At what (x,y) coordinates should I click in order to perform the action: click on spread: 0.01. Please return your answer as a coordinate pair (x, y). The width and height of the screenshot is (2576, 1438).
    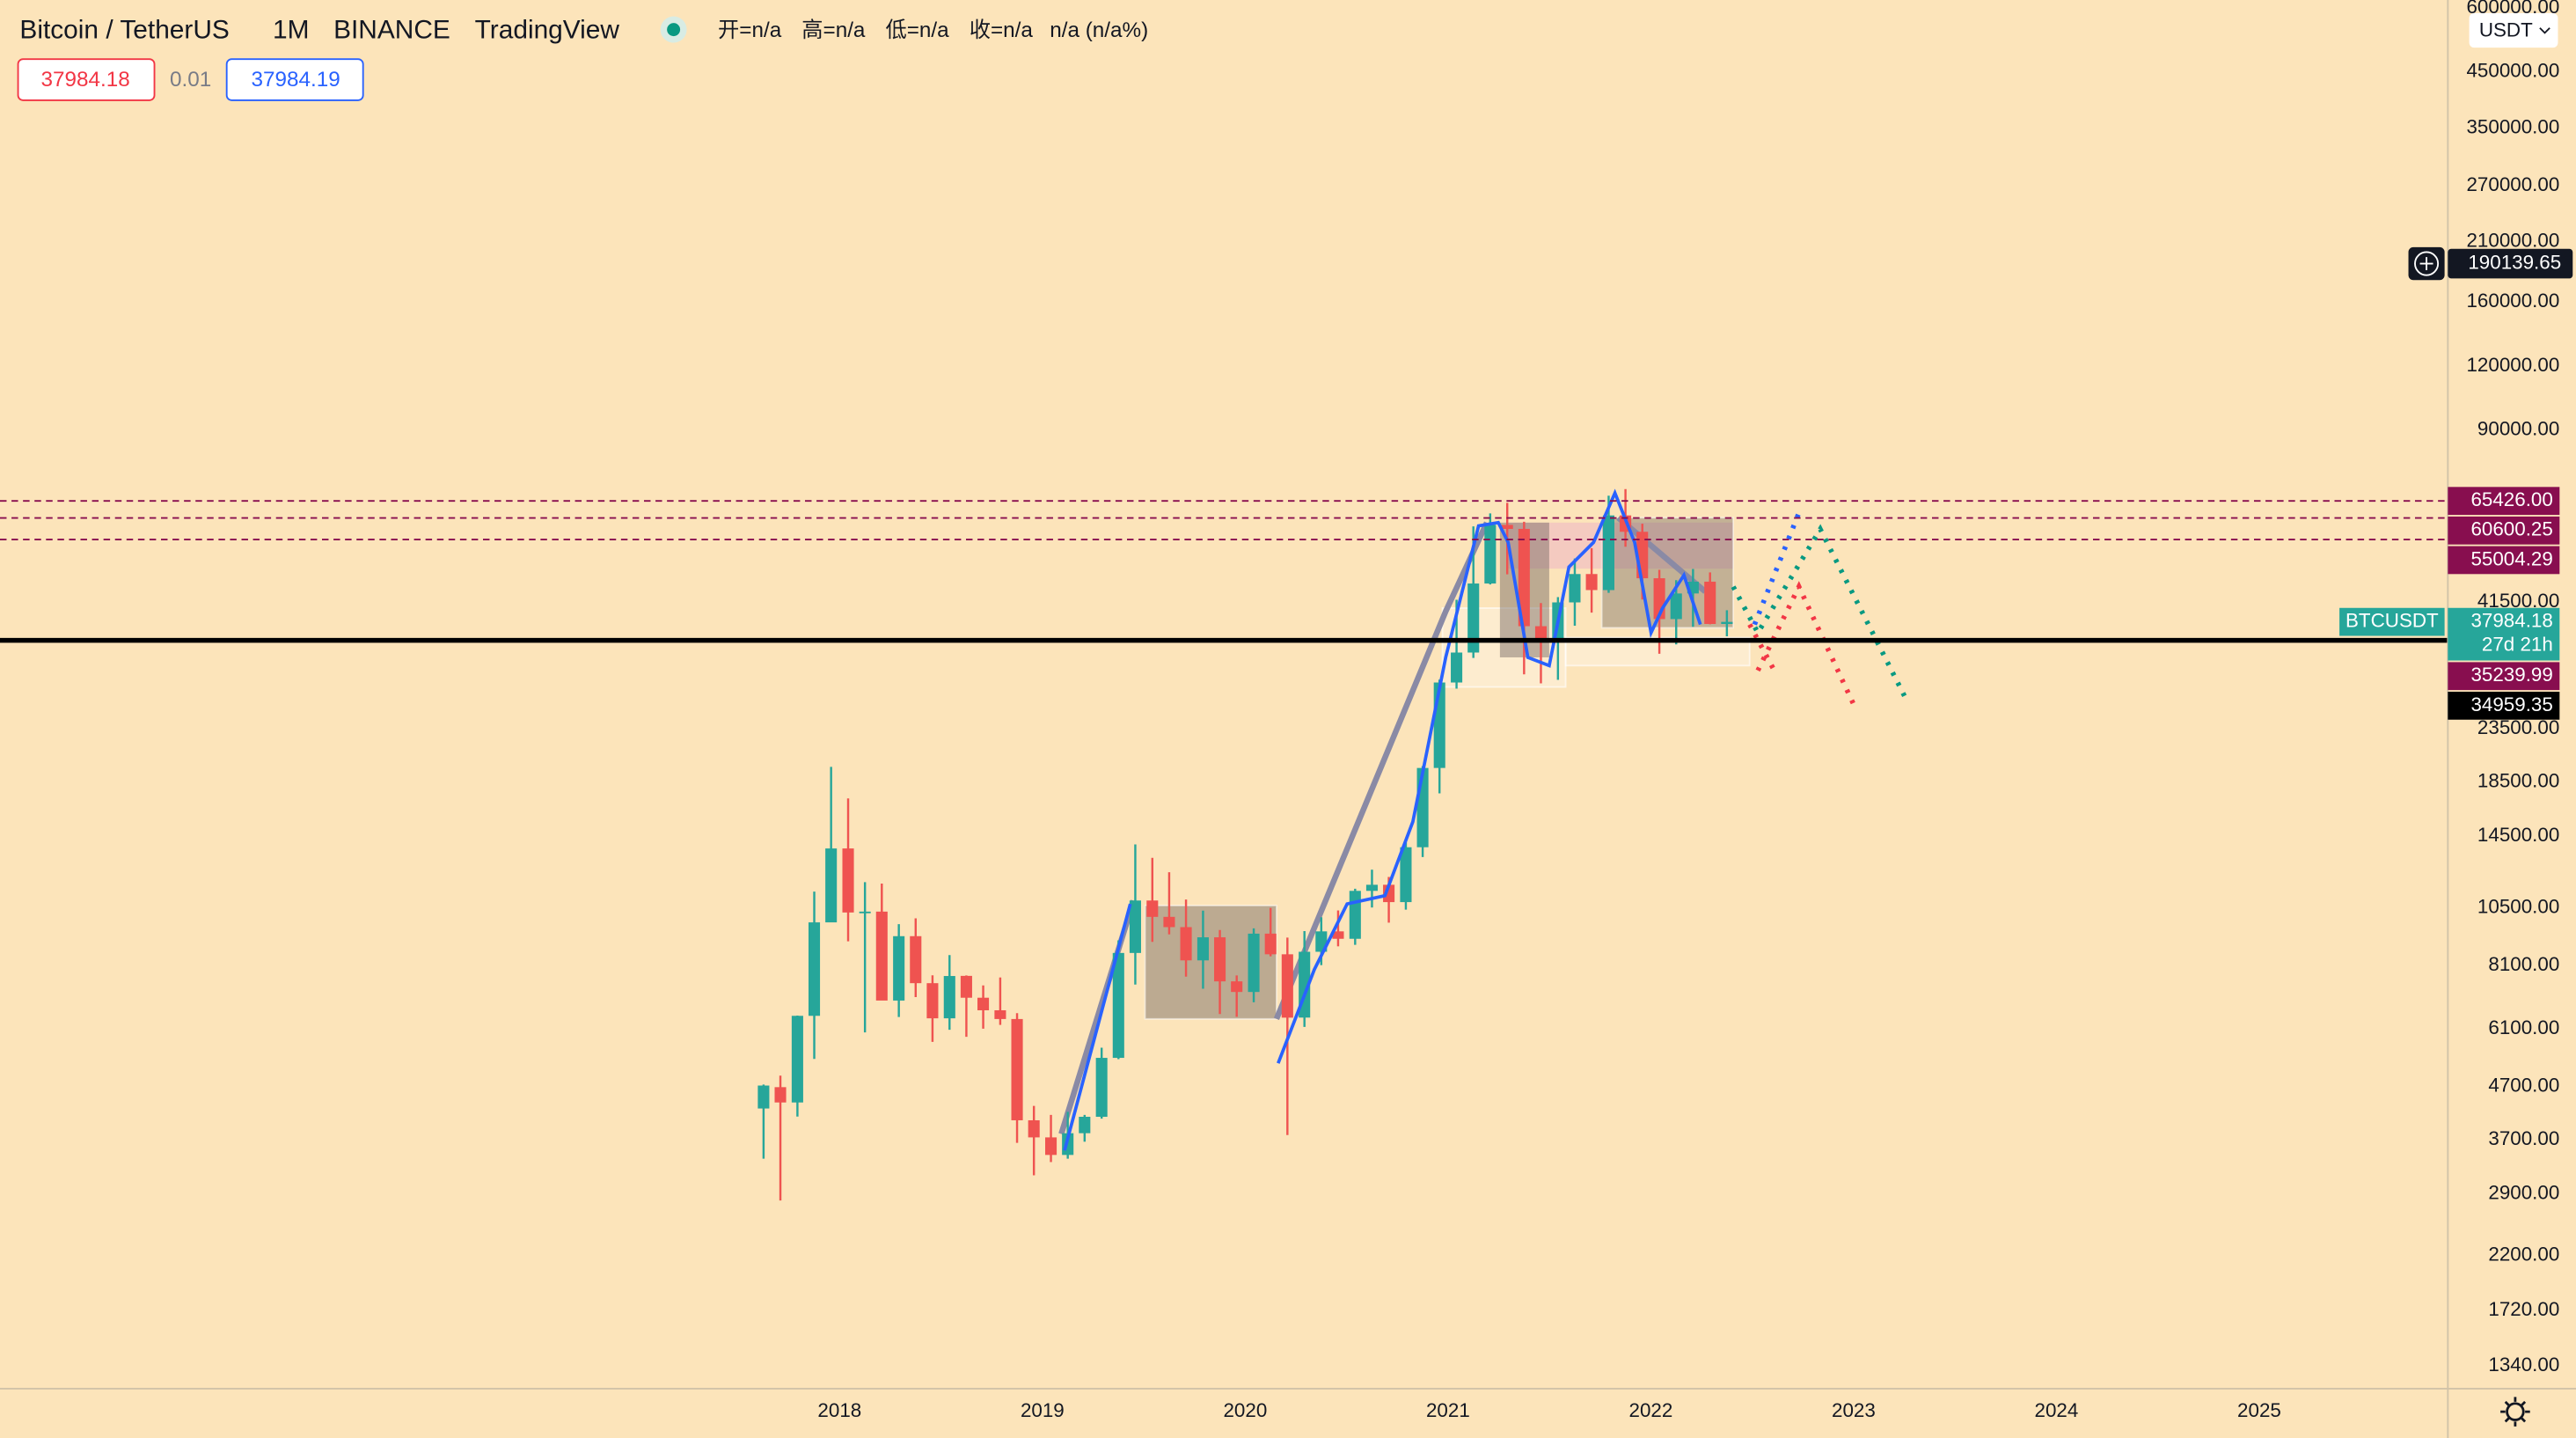
    Looking at the image, I should click on (190, 80).